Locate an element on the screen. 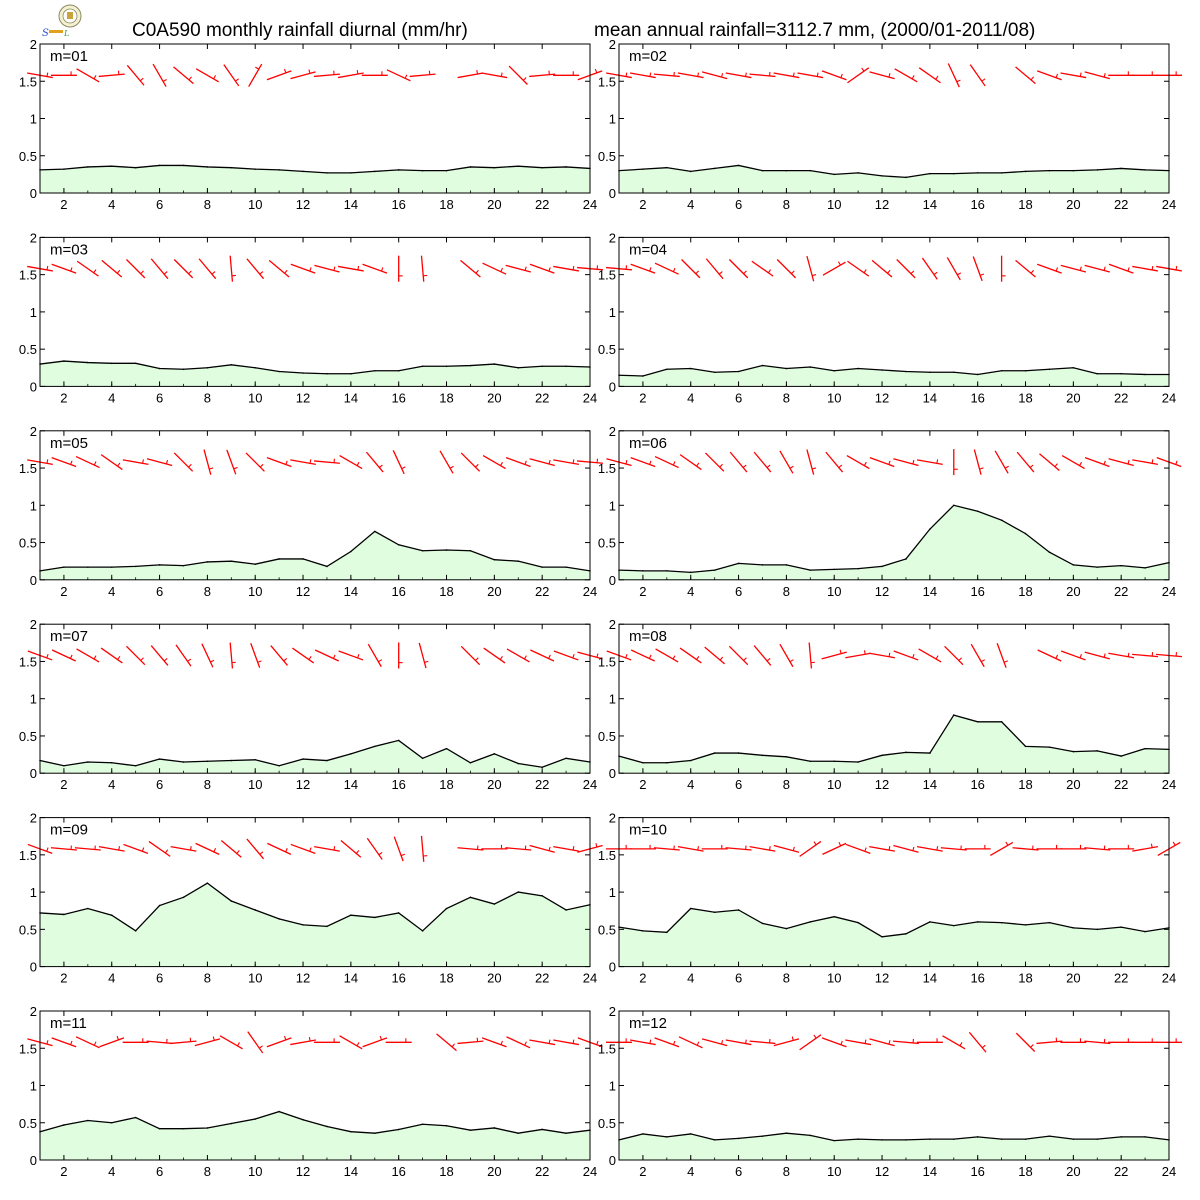 Image resolution: width=1200 pixels, height=1200 pixels. chart-1-x-tick-label: 14 is located at coordinates (351, 204).